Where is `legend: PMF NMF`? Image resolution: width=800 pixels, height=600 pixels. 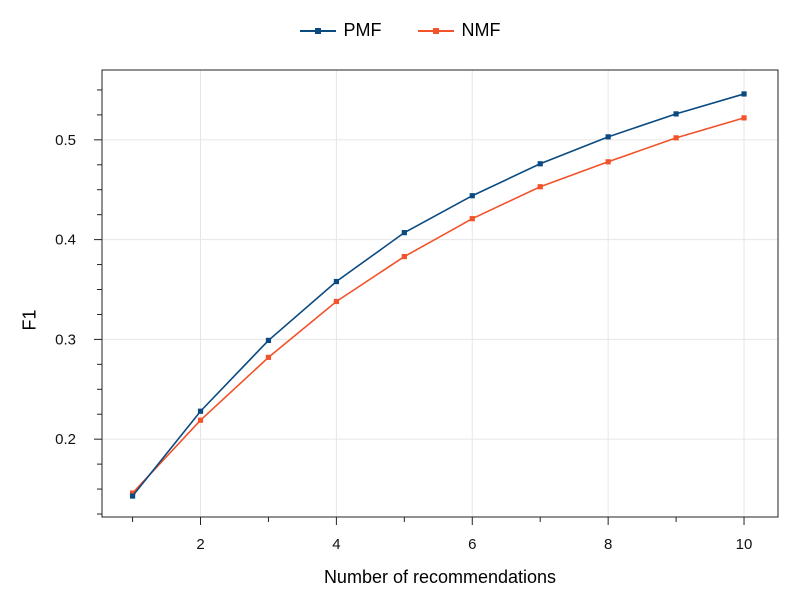 legend: PMF NMF is located at coordinates (400, 30).